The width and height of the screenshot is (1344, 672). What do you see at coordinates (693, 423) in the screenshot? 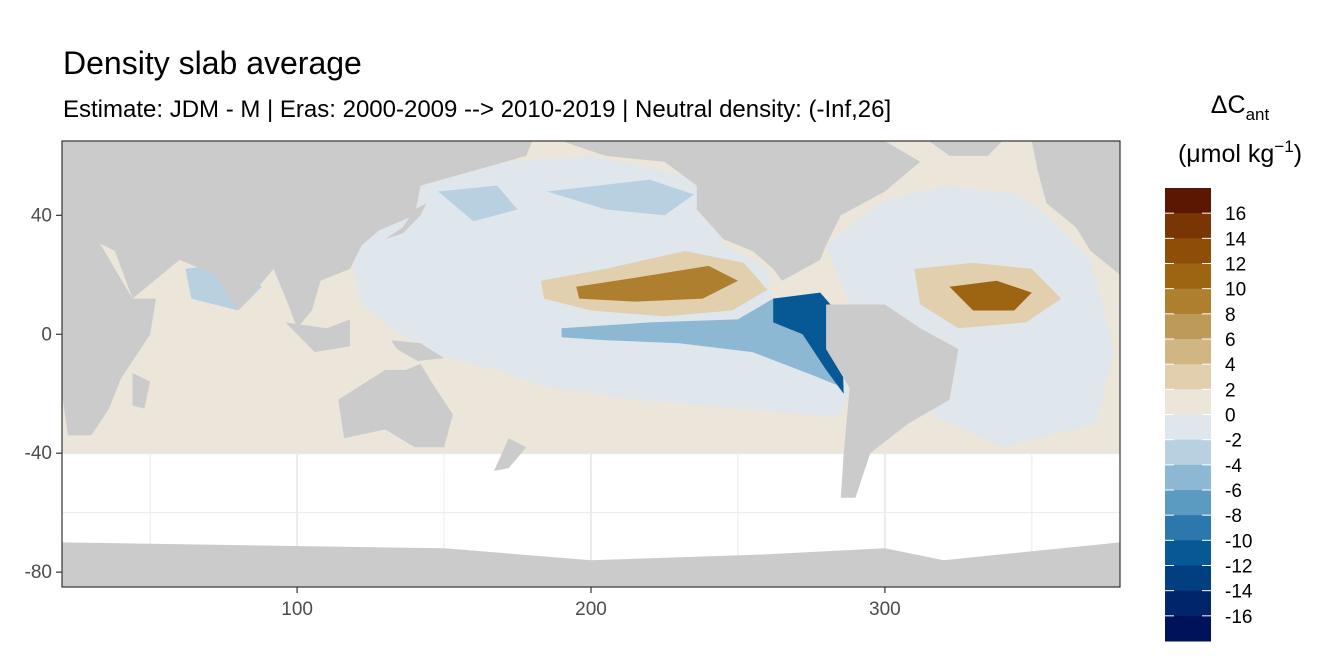
I see `south-pacific-positive` at bounding box center [693, 423].